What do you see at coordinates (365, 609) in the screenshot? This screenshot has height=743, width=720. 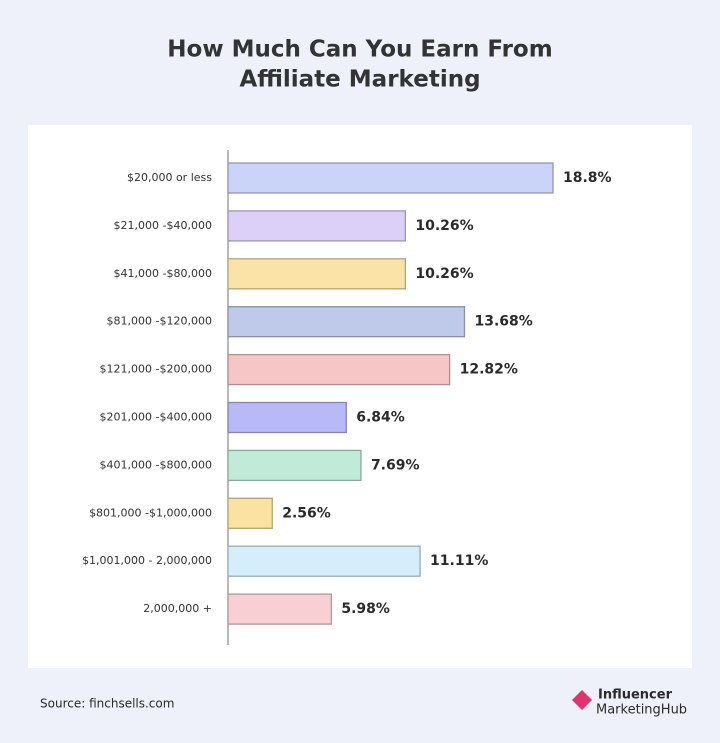 I see `value-label: 5.98%` at bounding box center [365, 609].